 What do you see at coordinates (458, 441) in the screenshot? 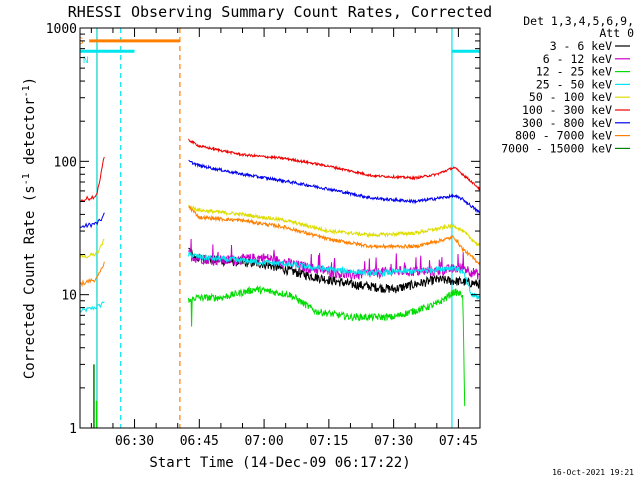
I see `x-tick-label-5: 07:45` at bounding box center [458, 441].